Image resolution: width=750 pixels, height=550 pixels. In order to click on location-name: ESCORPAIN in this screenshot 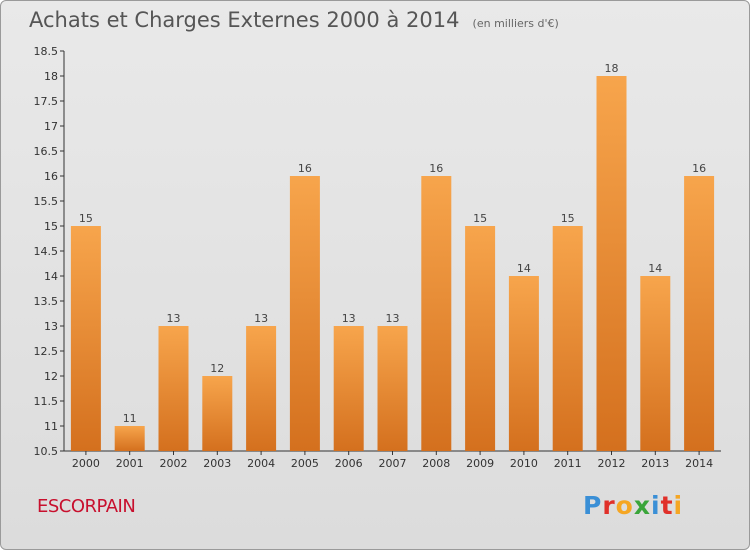, I will do `click(86, 506)`.